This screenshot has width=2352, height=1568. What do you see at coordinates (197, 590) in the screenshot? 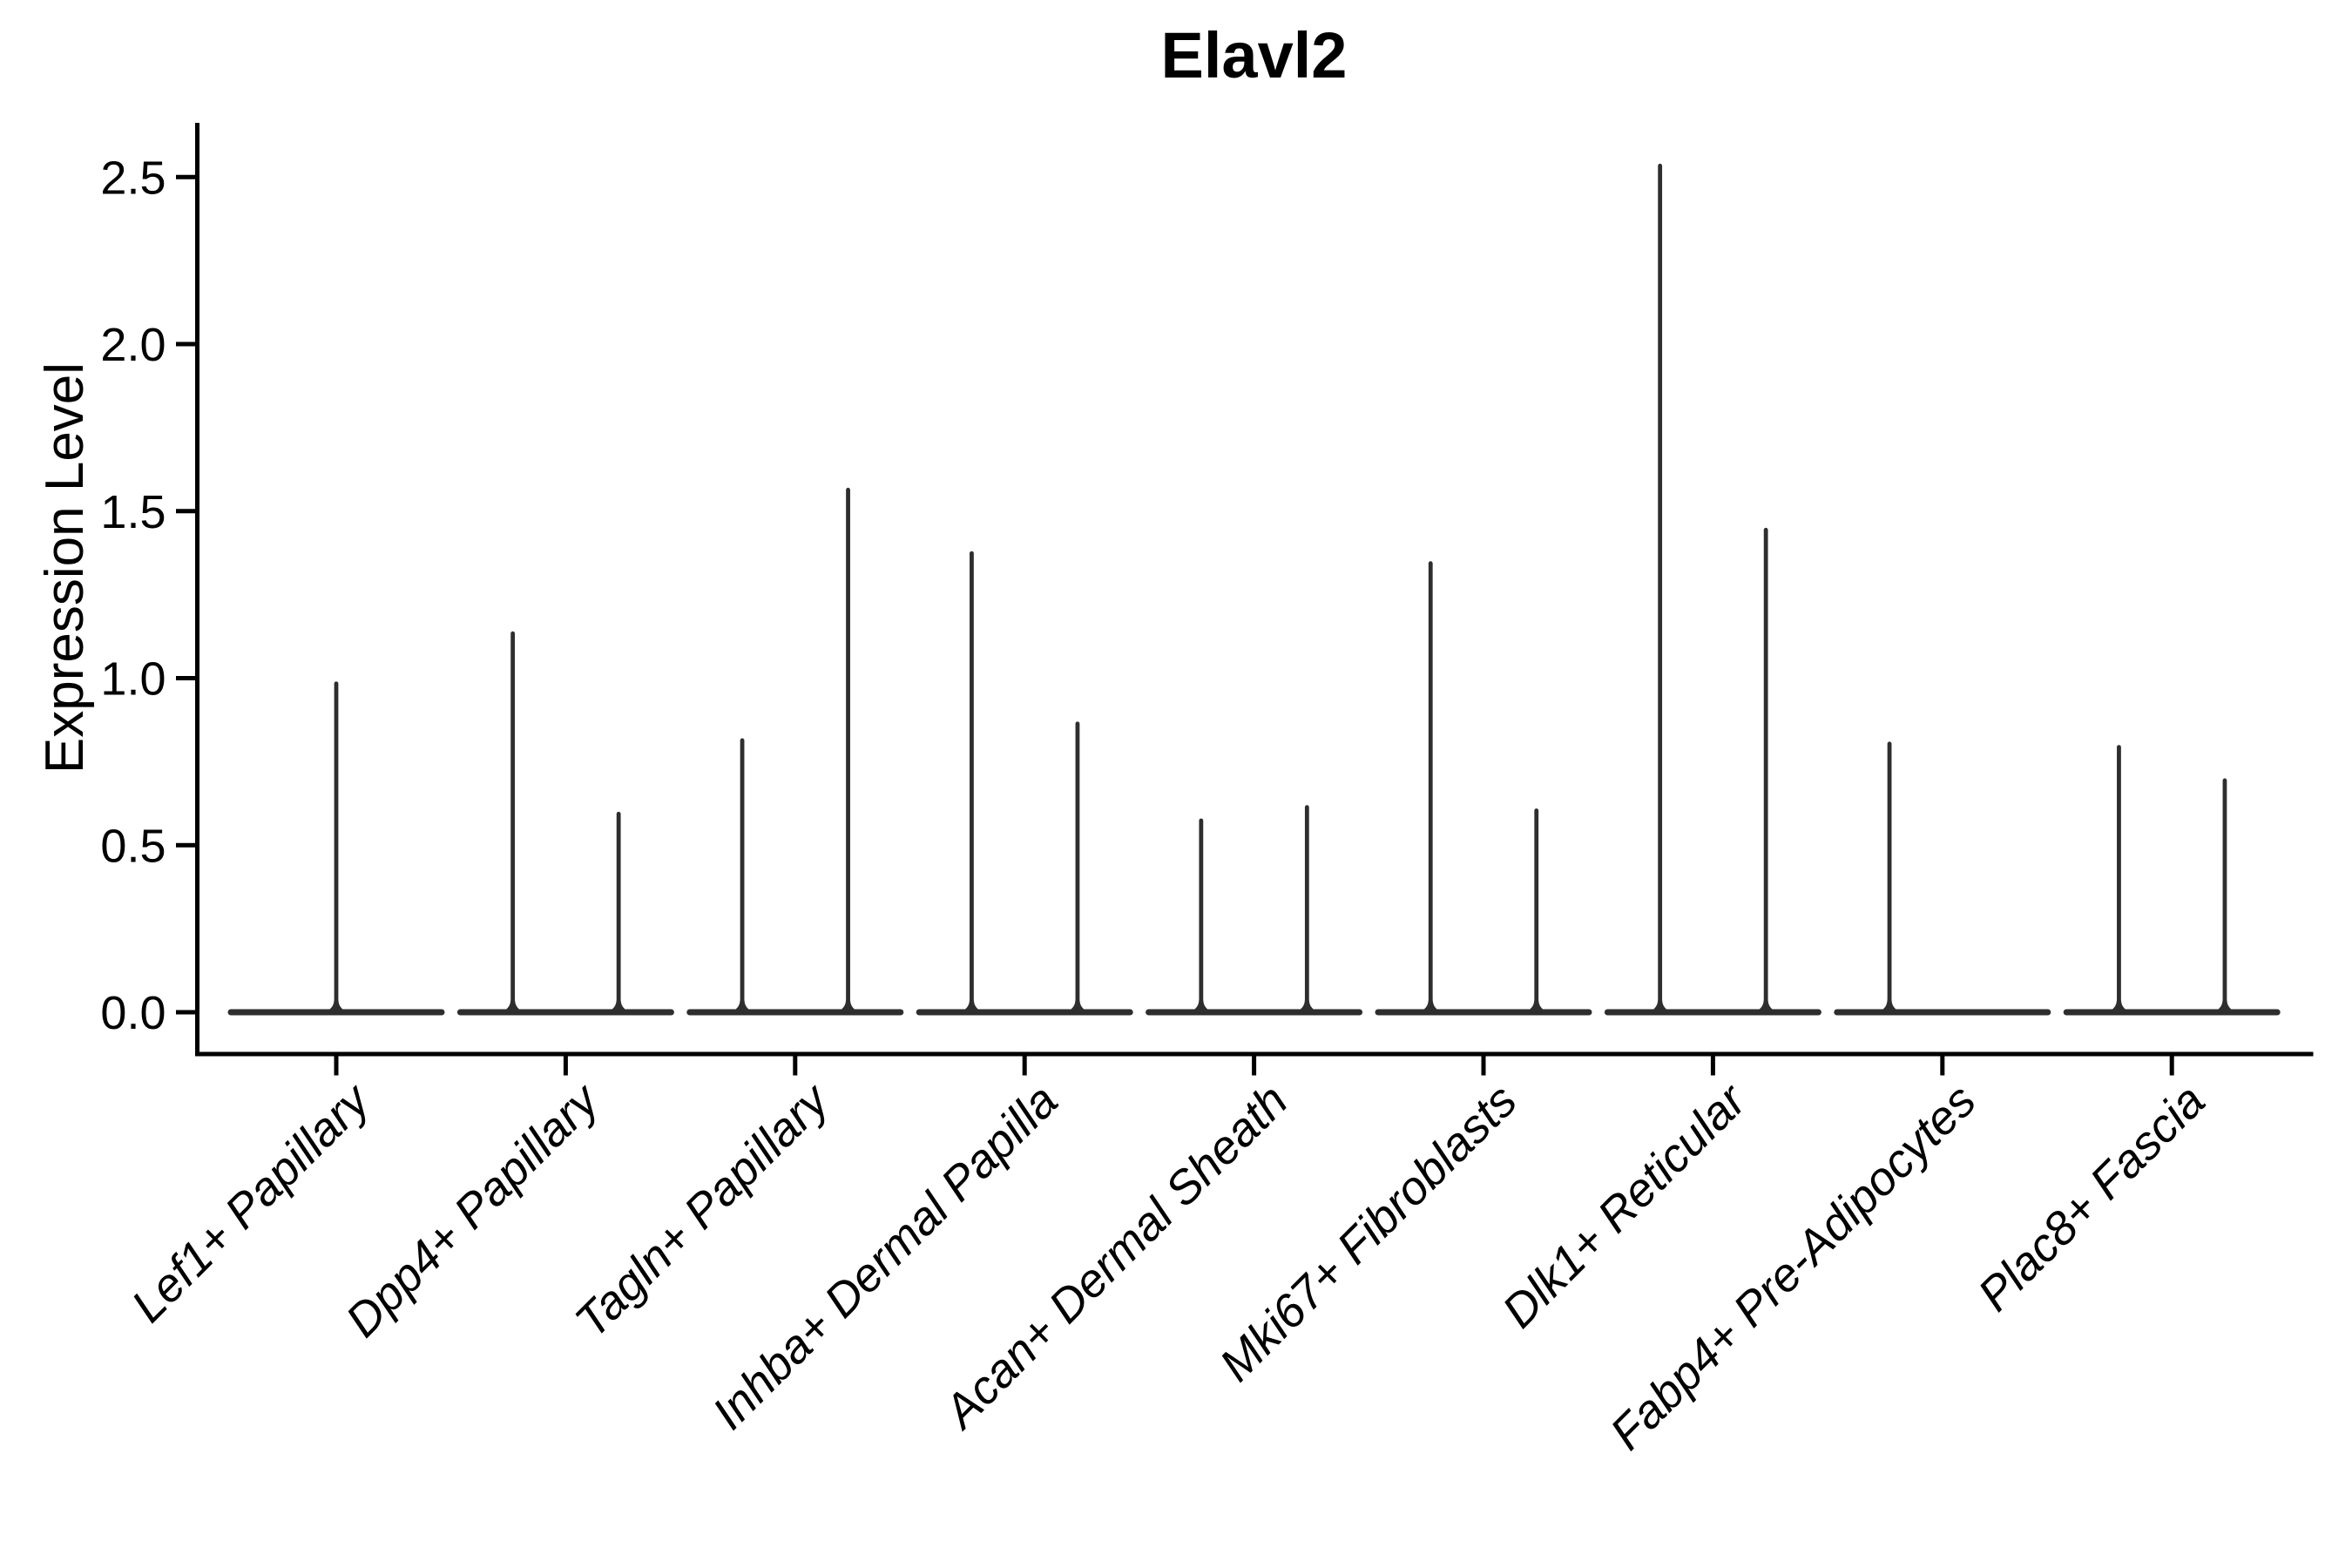
I see `y-axis-spine` at bounding box center [197, 590].